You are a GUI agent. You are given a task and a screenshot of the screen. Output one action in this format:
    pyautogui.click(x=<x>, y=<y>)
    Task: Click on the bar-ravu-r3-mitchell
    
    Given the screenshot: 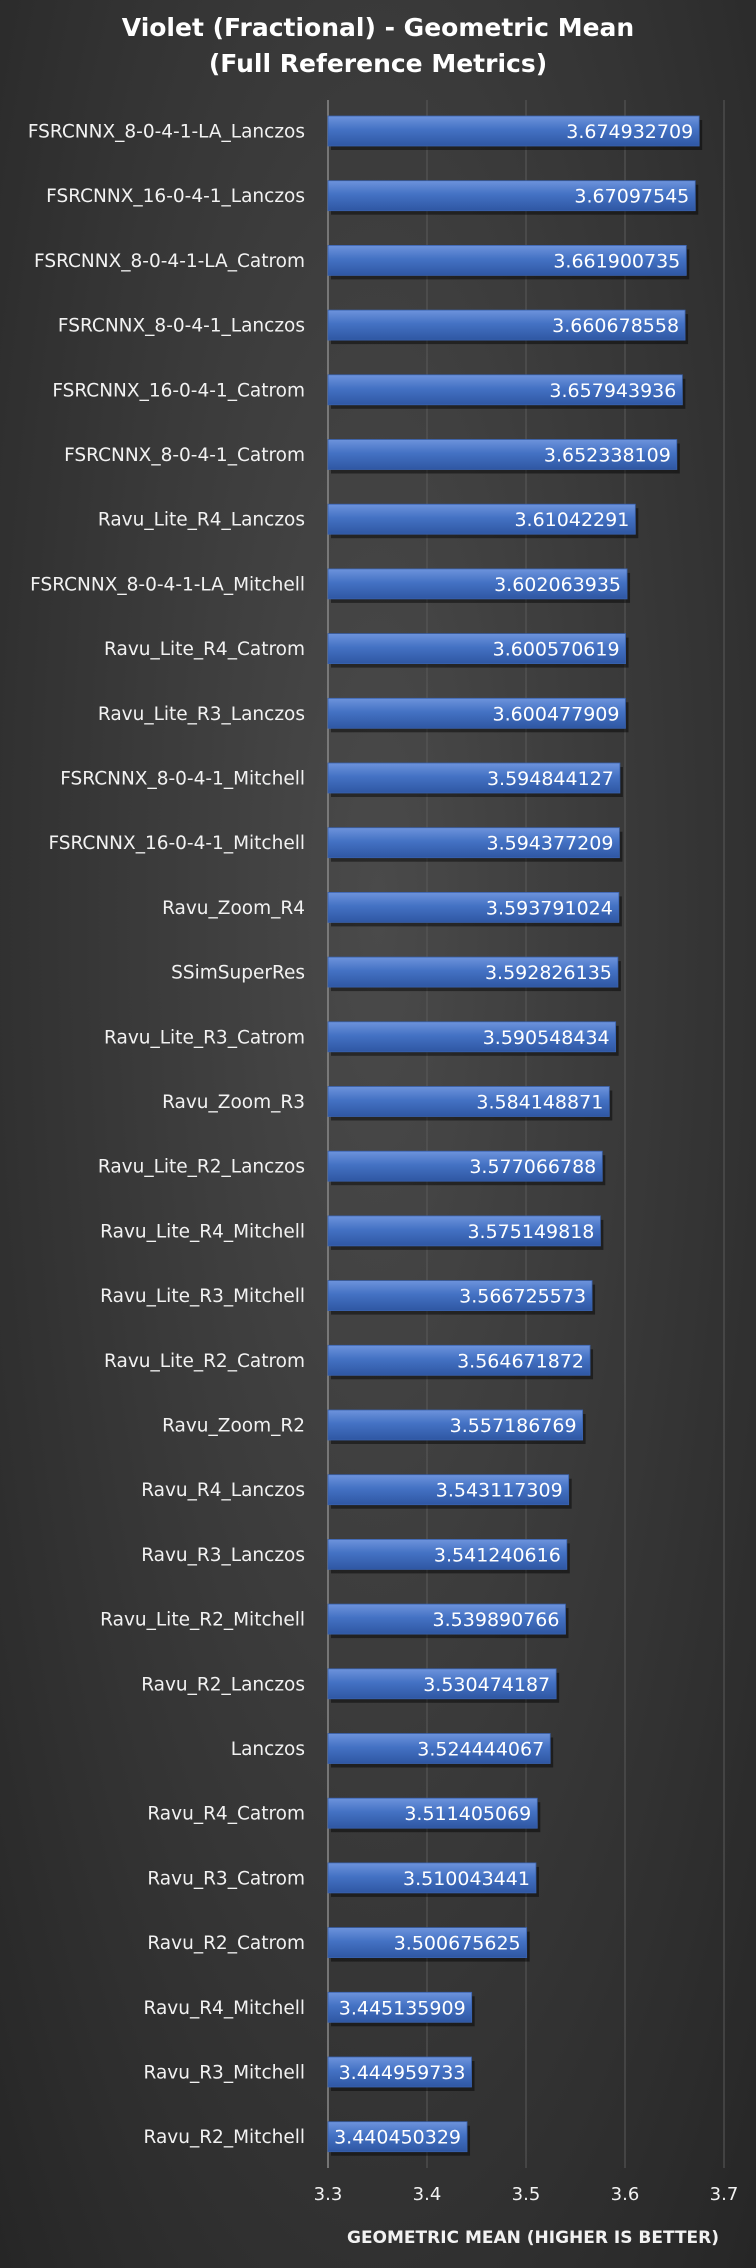 What is the action you would take?
    pyautogui.click(x=399, y=2072)
    